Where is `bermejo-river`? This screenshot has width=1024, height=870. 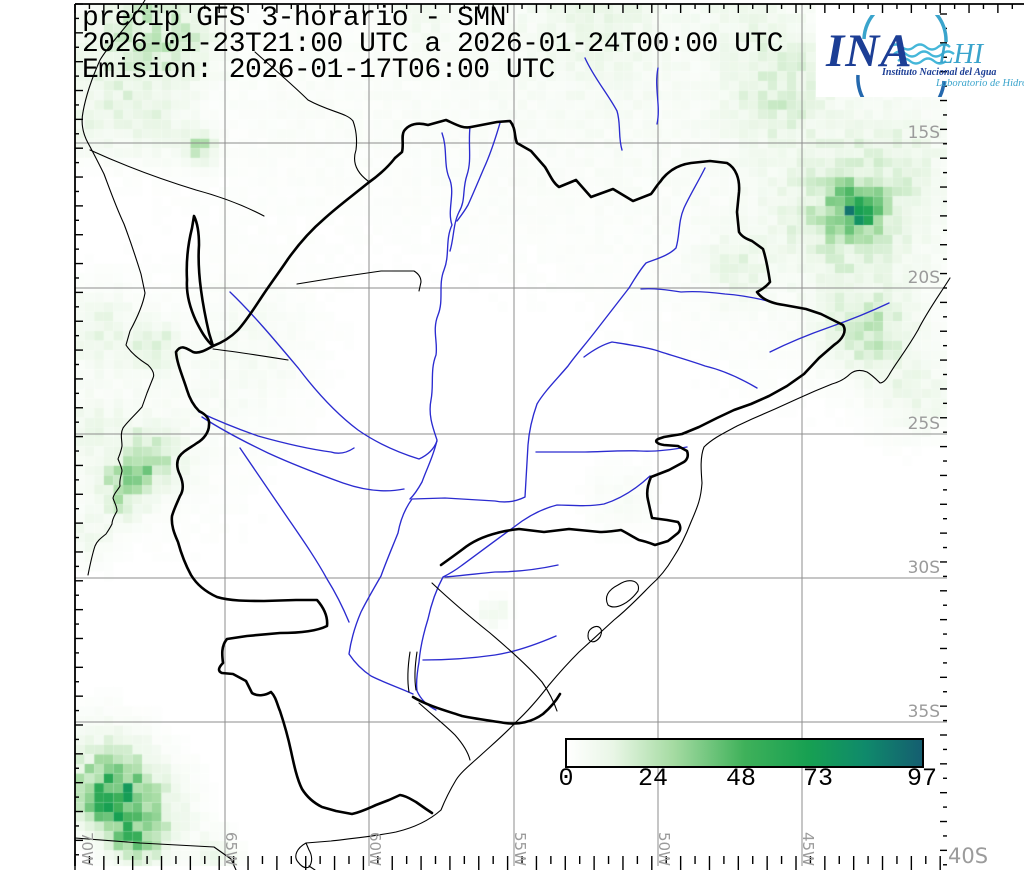
bermejo-river is located at coordinates (303, 454).